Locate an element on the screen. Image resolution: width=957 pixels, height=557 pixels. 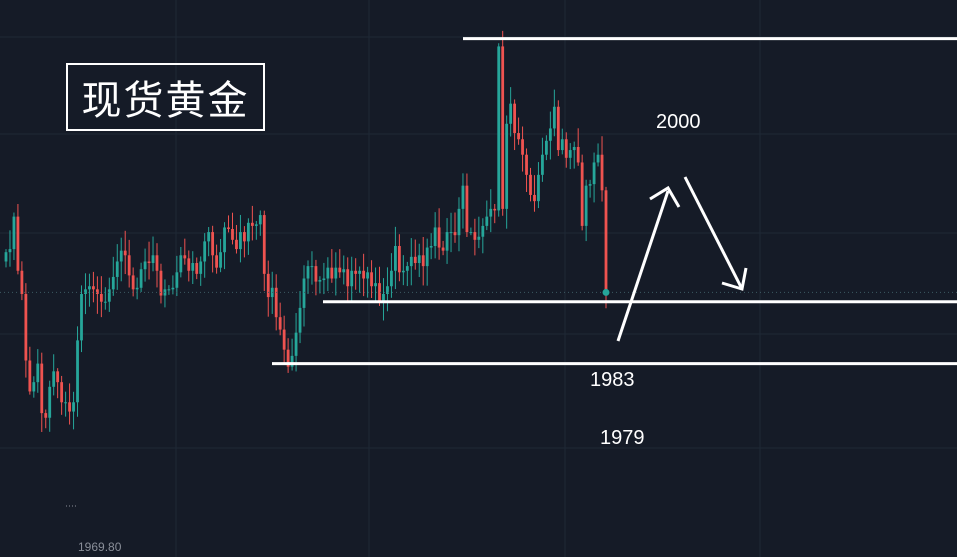
arrow-down-head is located at coordinates (734, 279).